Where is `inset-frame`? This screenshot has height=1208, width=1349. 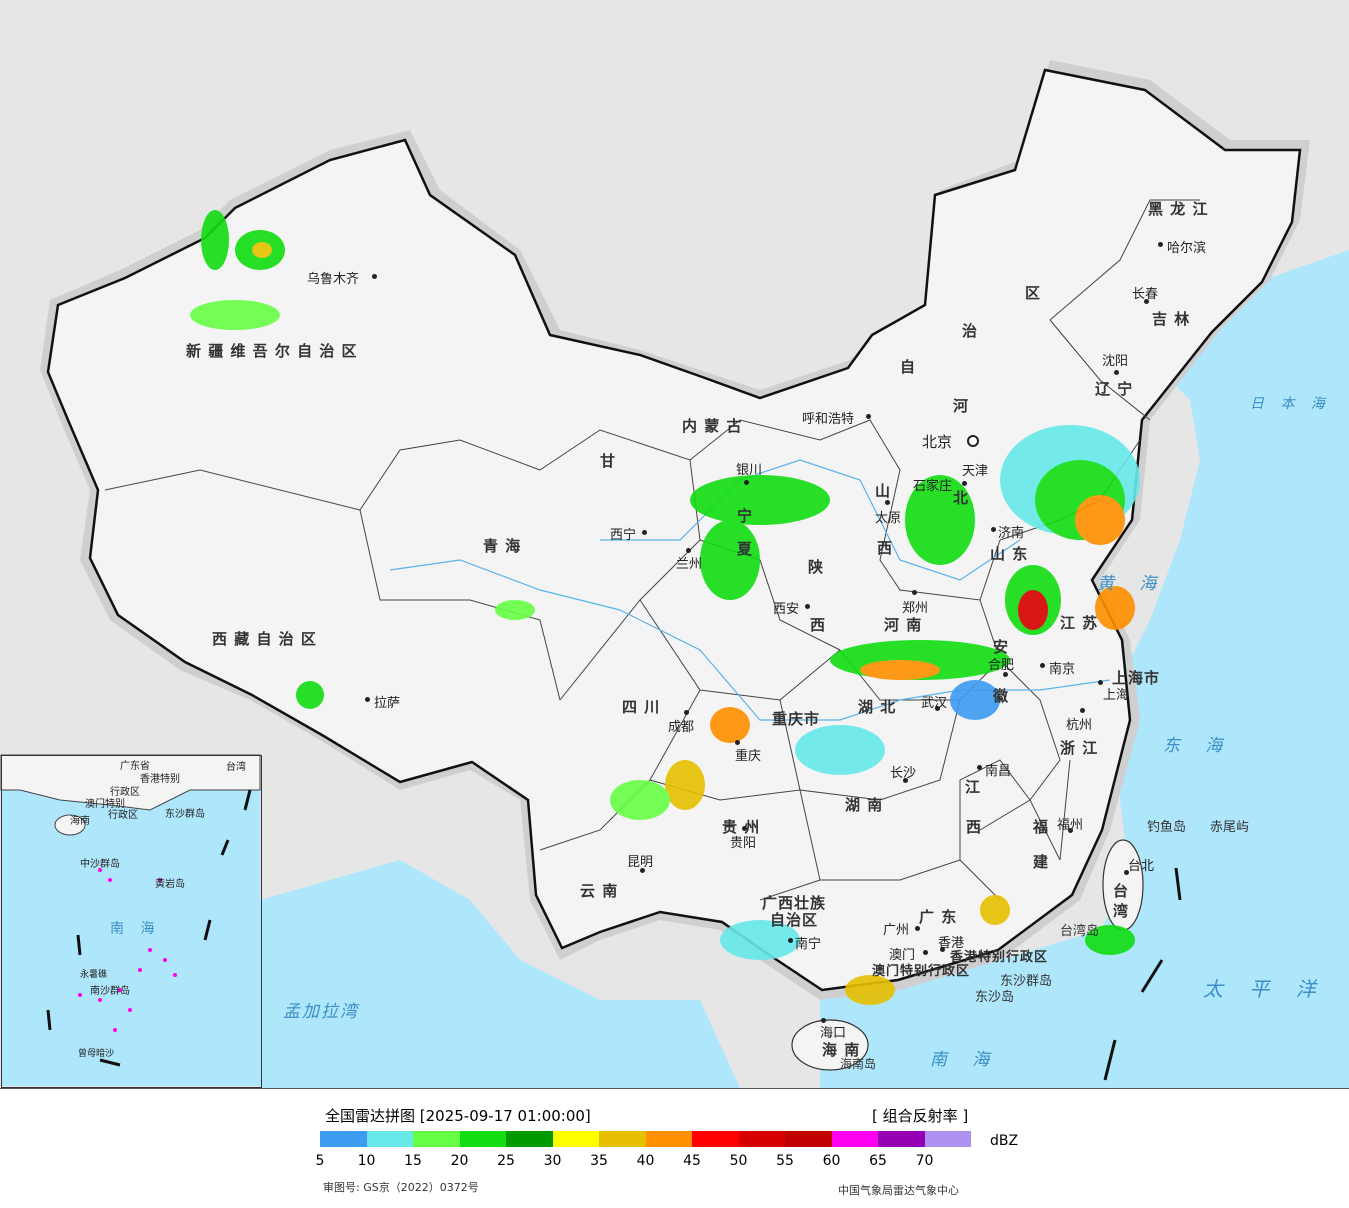
inset-frame is located at coordinates (131, 921).